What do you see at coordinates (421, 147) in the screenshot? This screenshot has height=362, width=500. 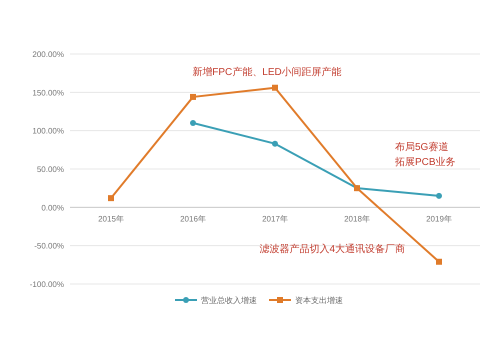 I see `annotation: 布局5G赛道` at bounding box center [421, 147].